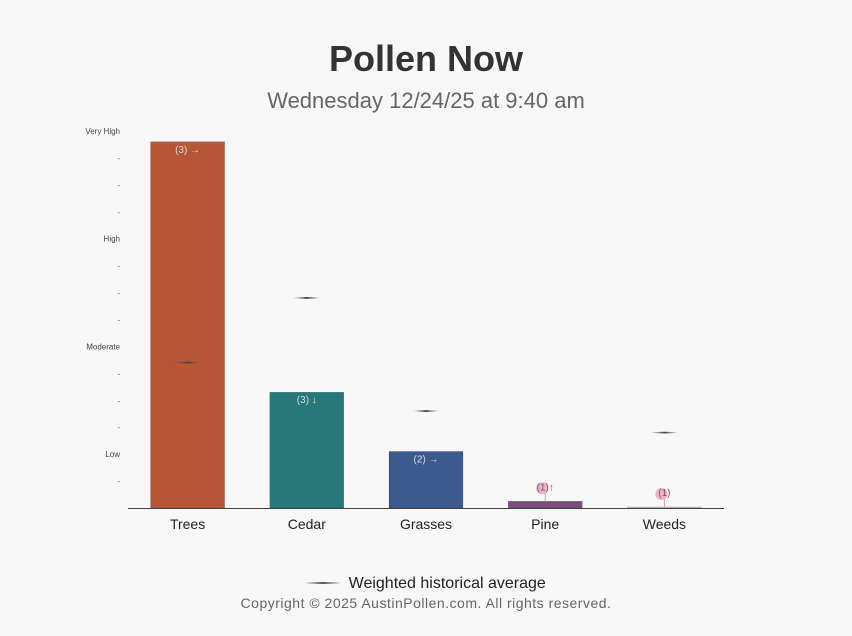 Image resolution: width=852 pixels, height=636 pixels. I want to click on legend: Weighted historical average, so click(426, 584).